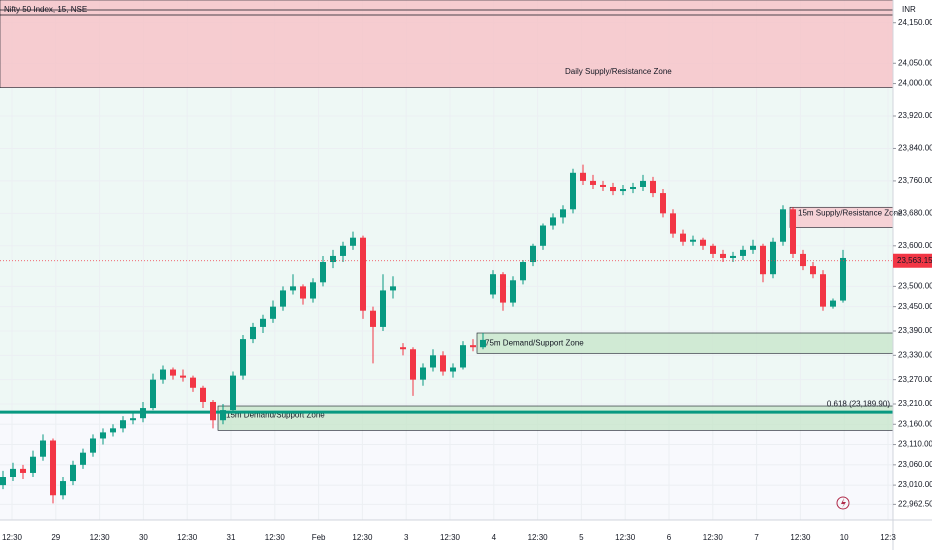 This screenshot has width=932, height=555. What do you see at coordinates (494, 537) in the screenshot?
I see `x-tick-label: 4` at bounding box center [494, 537].